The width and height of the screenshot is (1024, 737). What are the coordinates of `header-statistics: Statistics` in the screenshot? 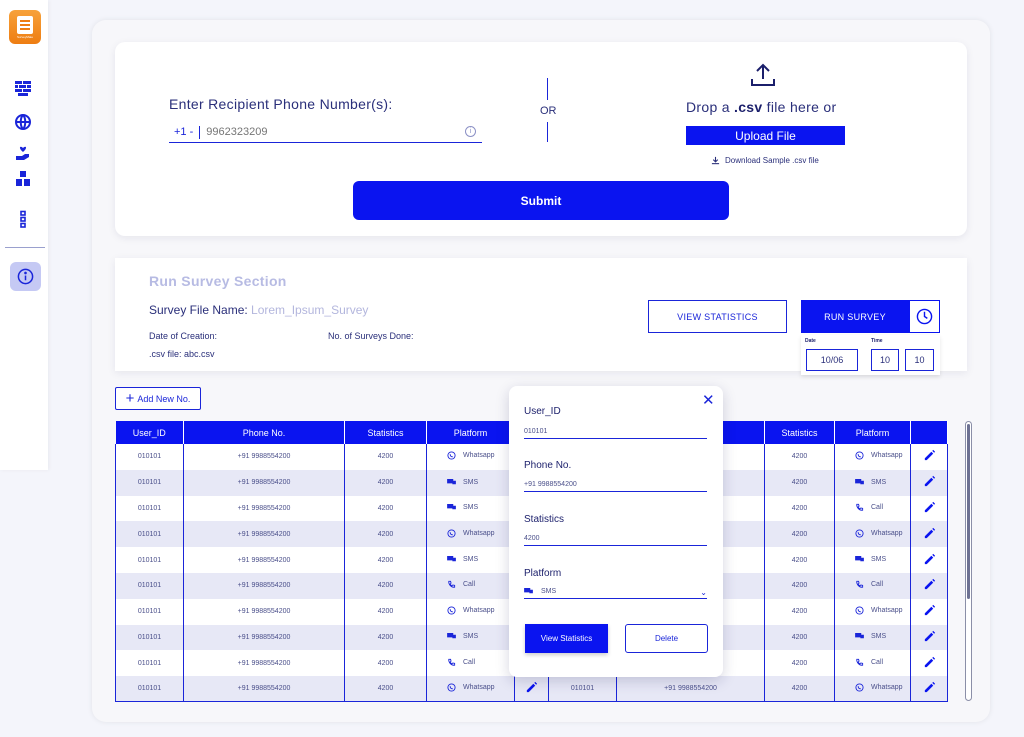 It's located at (385, 432).